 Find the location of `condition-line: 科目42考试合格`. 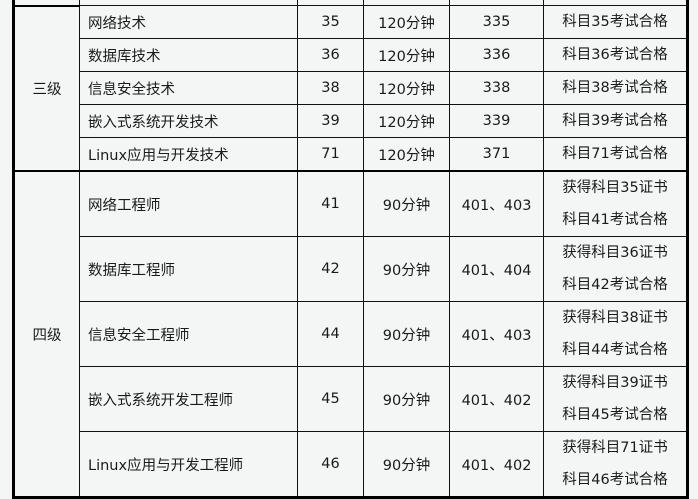

condition-line: 科目42考试合格 is located at coordinates (615, 285).